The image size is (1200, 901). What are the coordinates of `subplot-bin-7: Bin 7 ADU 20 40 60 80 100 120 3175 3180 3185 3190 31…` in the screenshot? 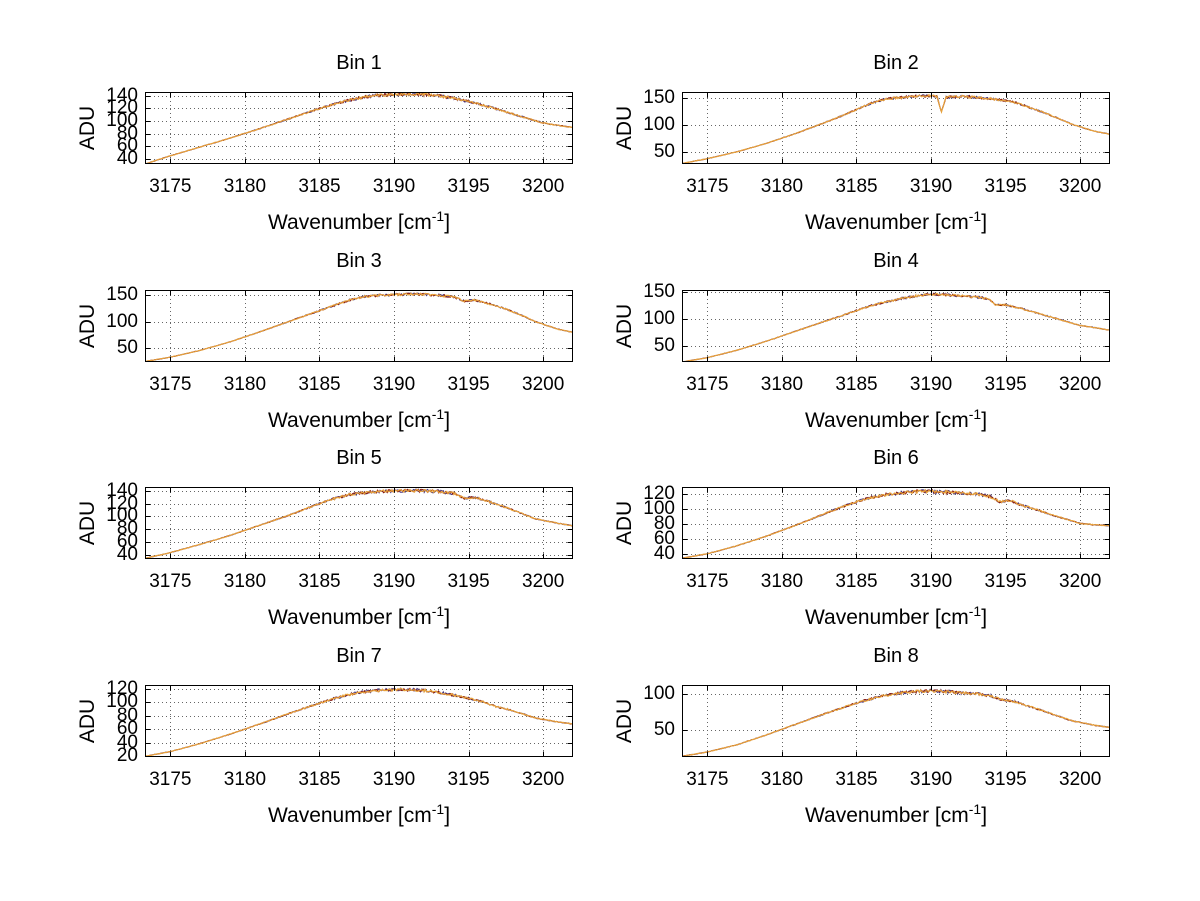 It's located at (329, 740).